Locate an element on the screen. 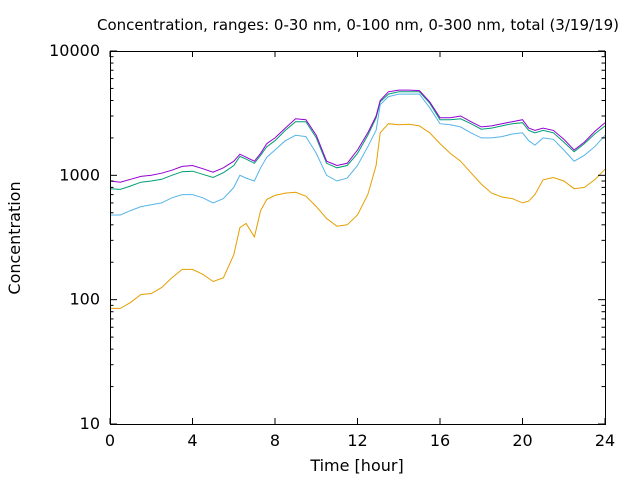 This screenshot has width=640, height=480. y-axis-label: Concentration is located at coordinates (14, 237).